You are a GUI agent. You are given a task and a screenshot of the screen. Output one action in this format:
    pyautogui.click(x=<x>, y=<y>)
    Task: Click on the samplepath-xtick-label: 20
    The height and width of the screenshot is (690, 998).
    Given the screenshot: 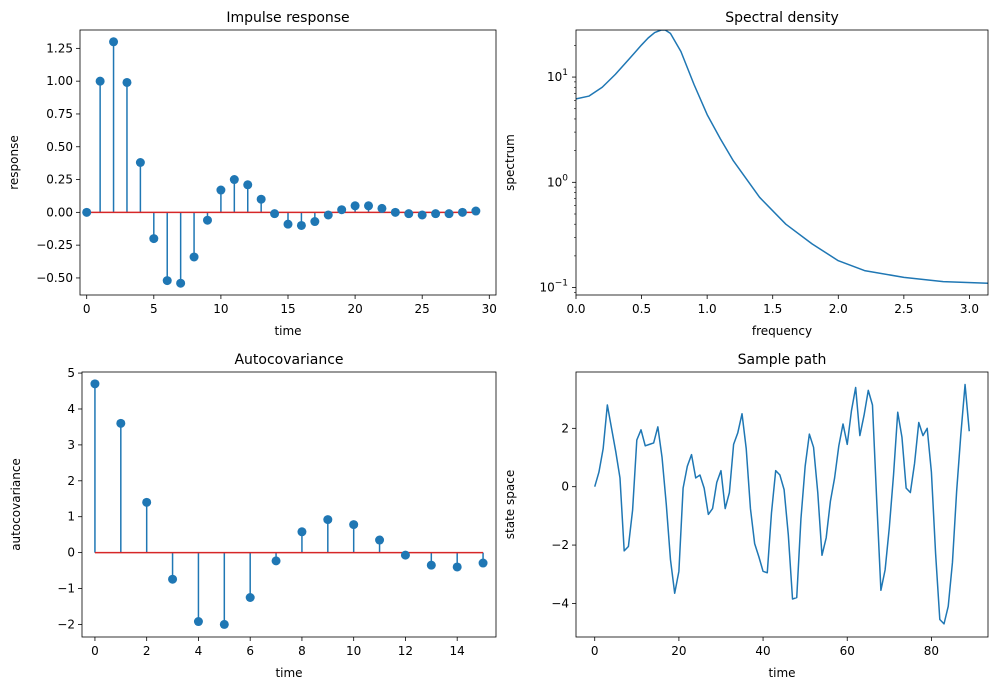 What is the action you would take?
    pyautogui.click(x=678, y=651)
    